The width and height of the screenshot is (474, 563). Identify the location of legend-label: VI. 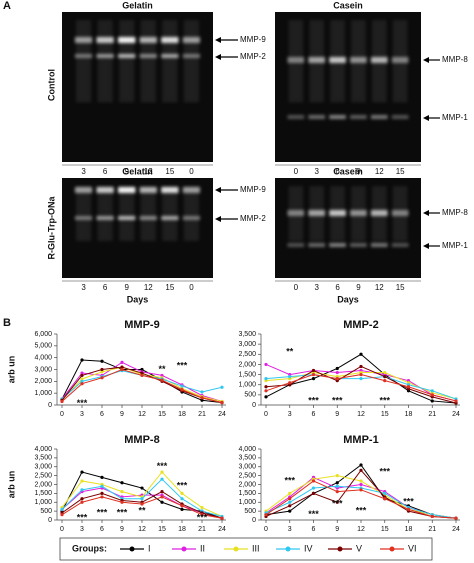
(412, 548).